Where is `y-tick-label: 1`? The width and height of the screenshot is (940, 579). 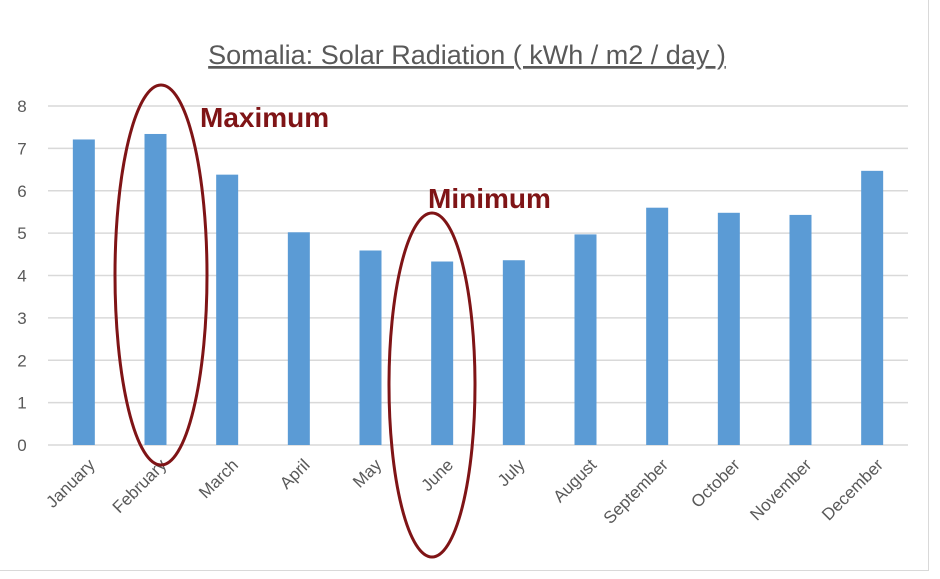 y-tick-label: 1 is located at coordinates (21, 403).